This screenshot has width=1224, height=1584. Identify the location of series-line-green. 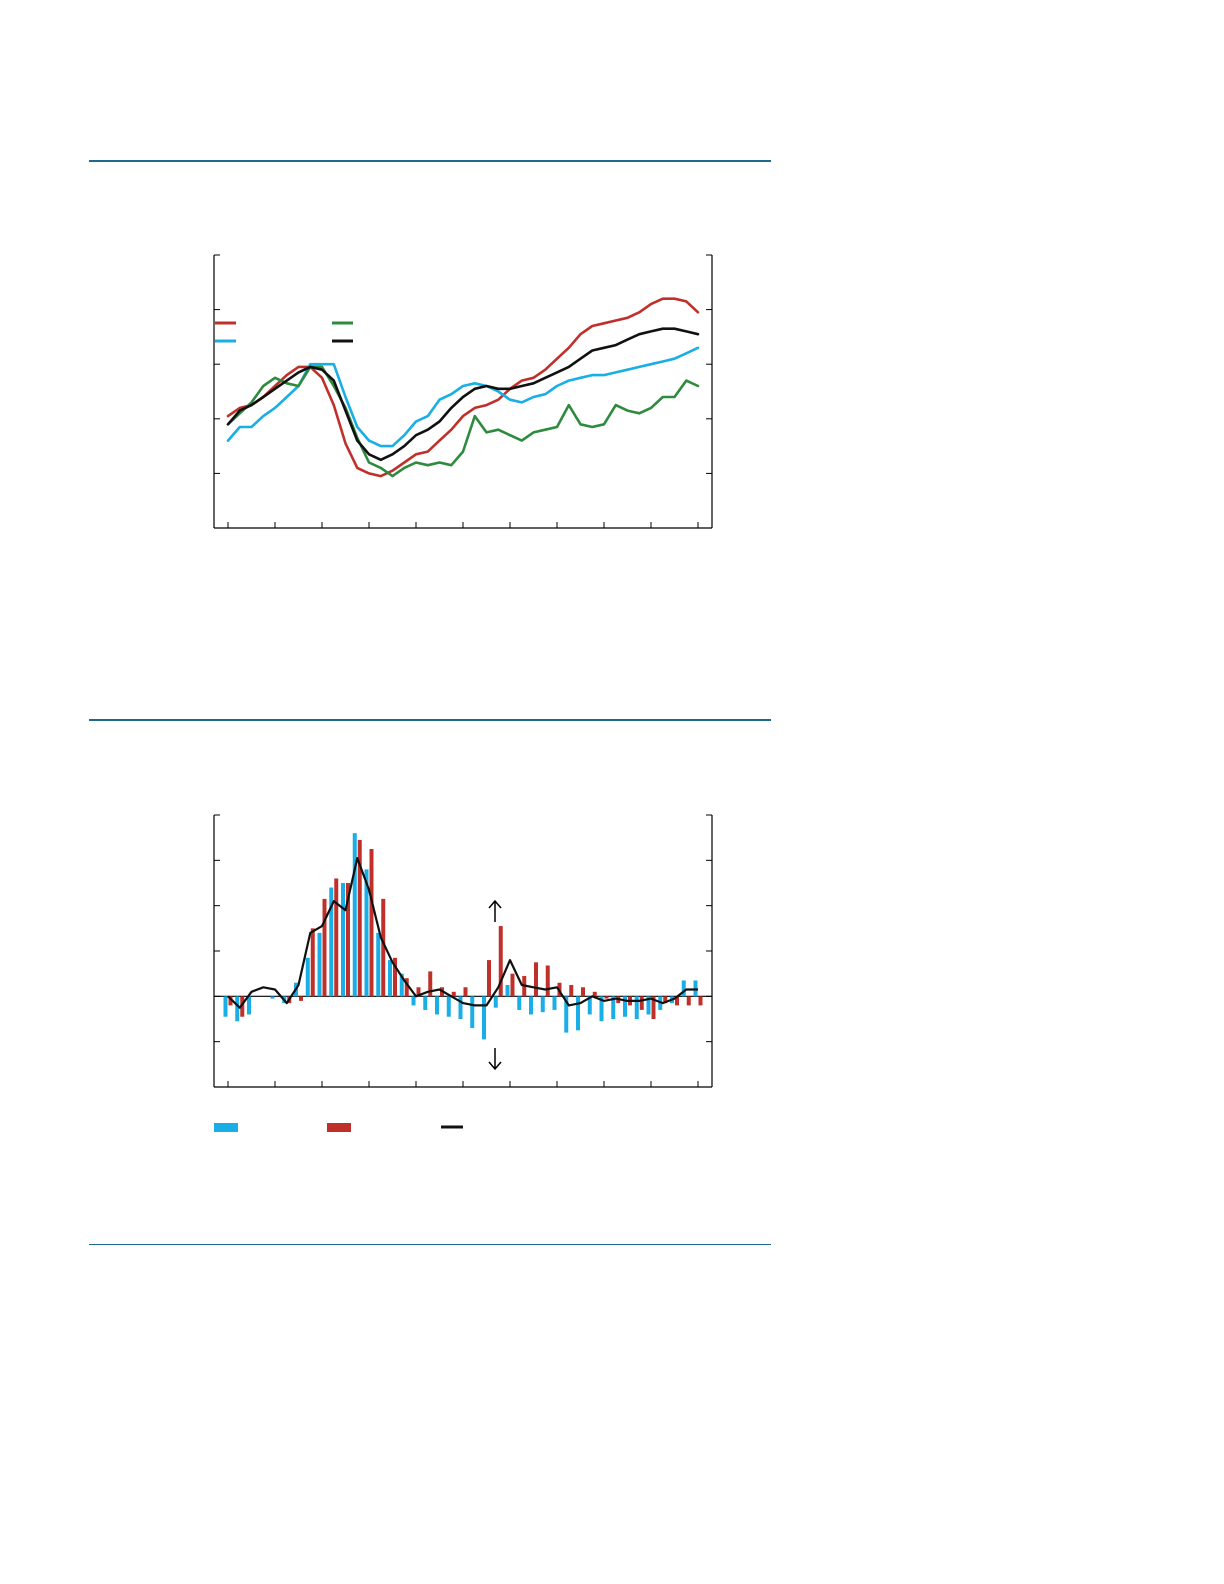
(463, 421).